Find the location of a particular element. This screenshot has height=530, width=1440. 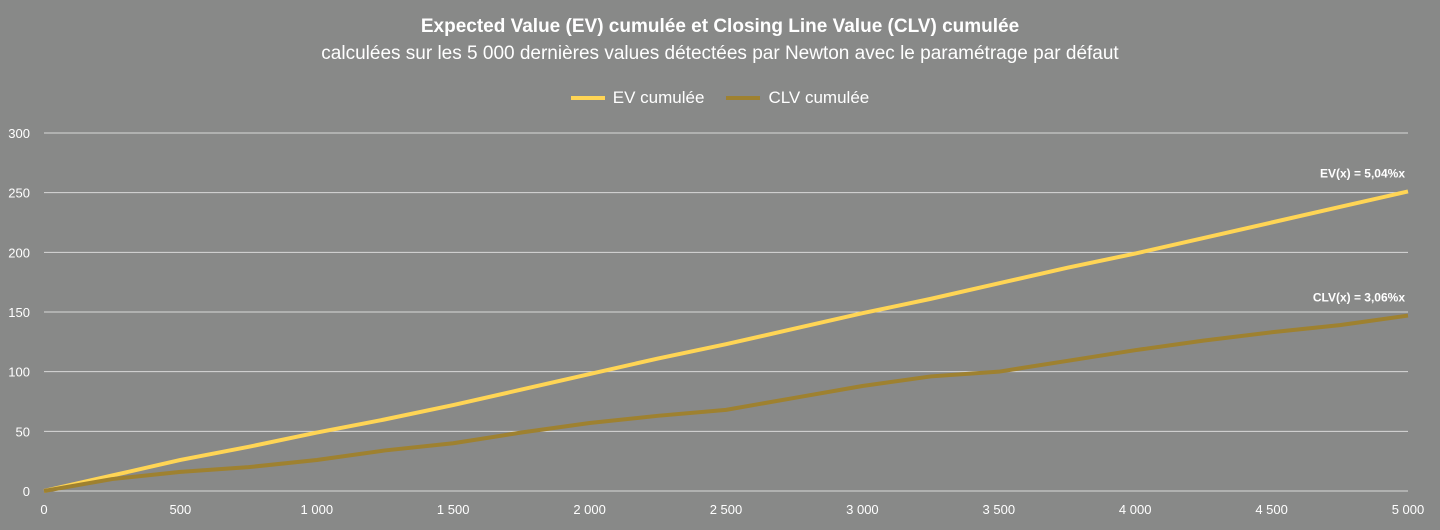

legend-item-clv: CLV cumulée is located at coordinates (797, 98).